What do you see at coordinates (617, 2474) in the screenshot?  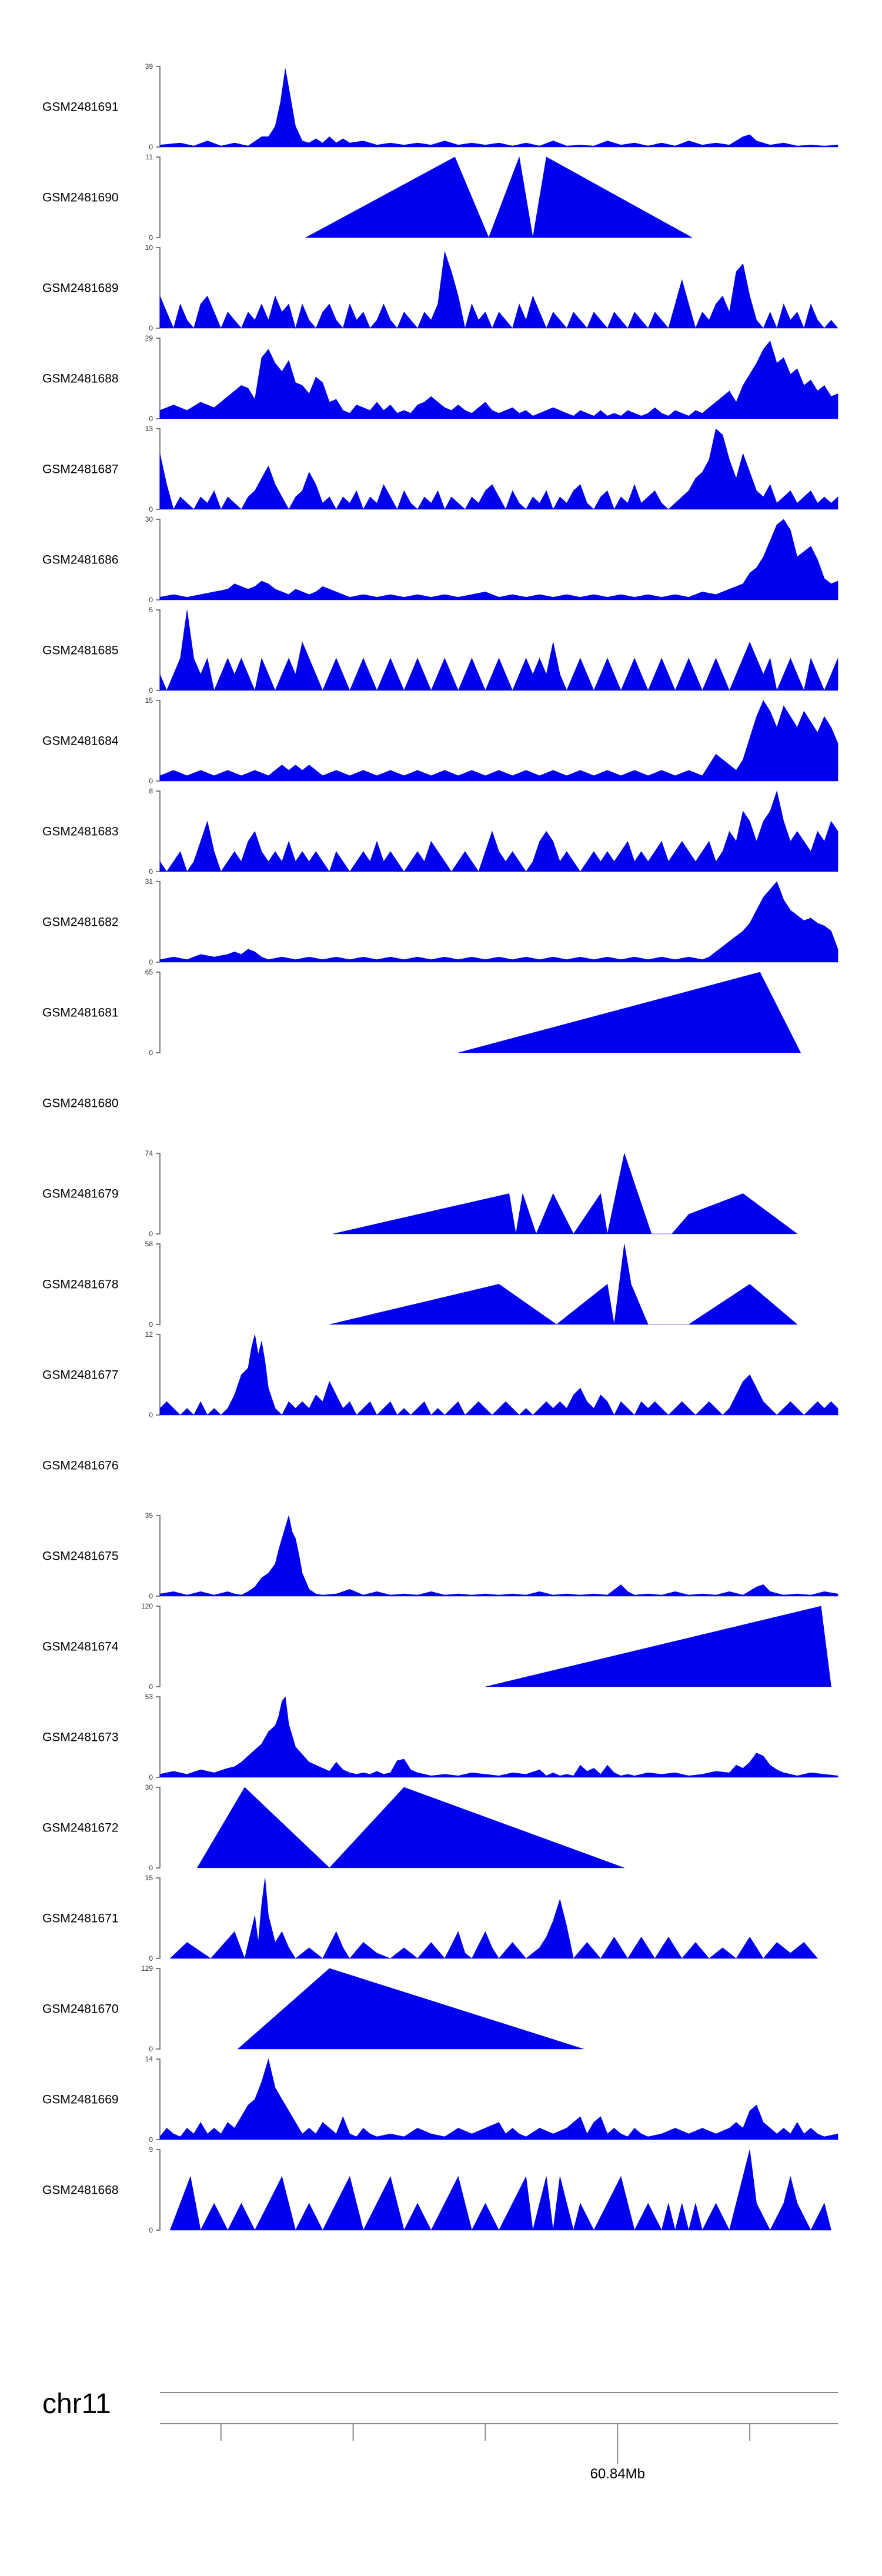 I see `coordinate-label: 60.84Mb` at bounding box center [617, 2474].